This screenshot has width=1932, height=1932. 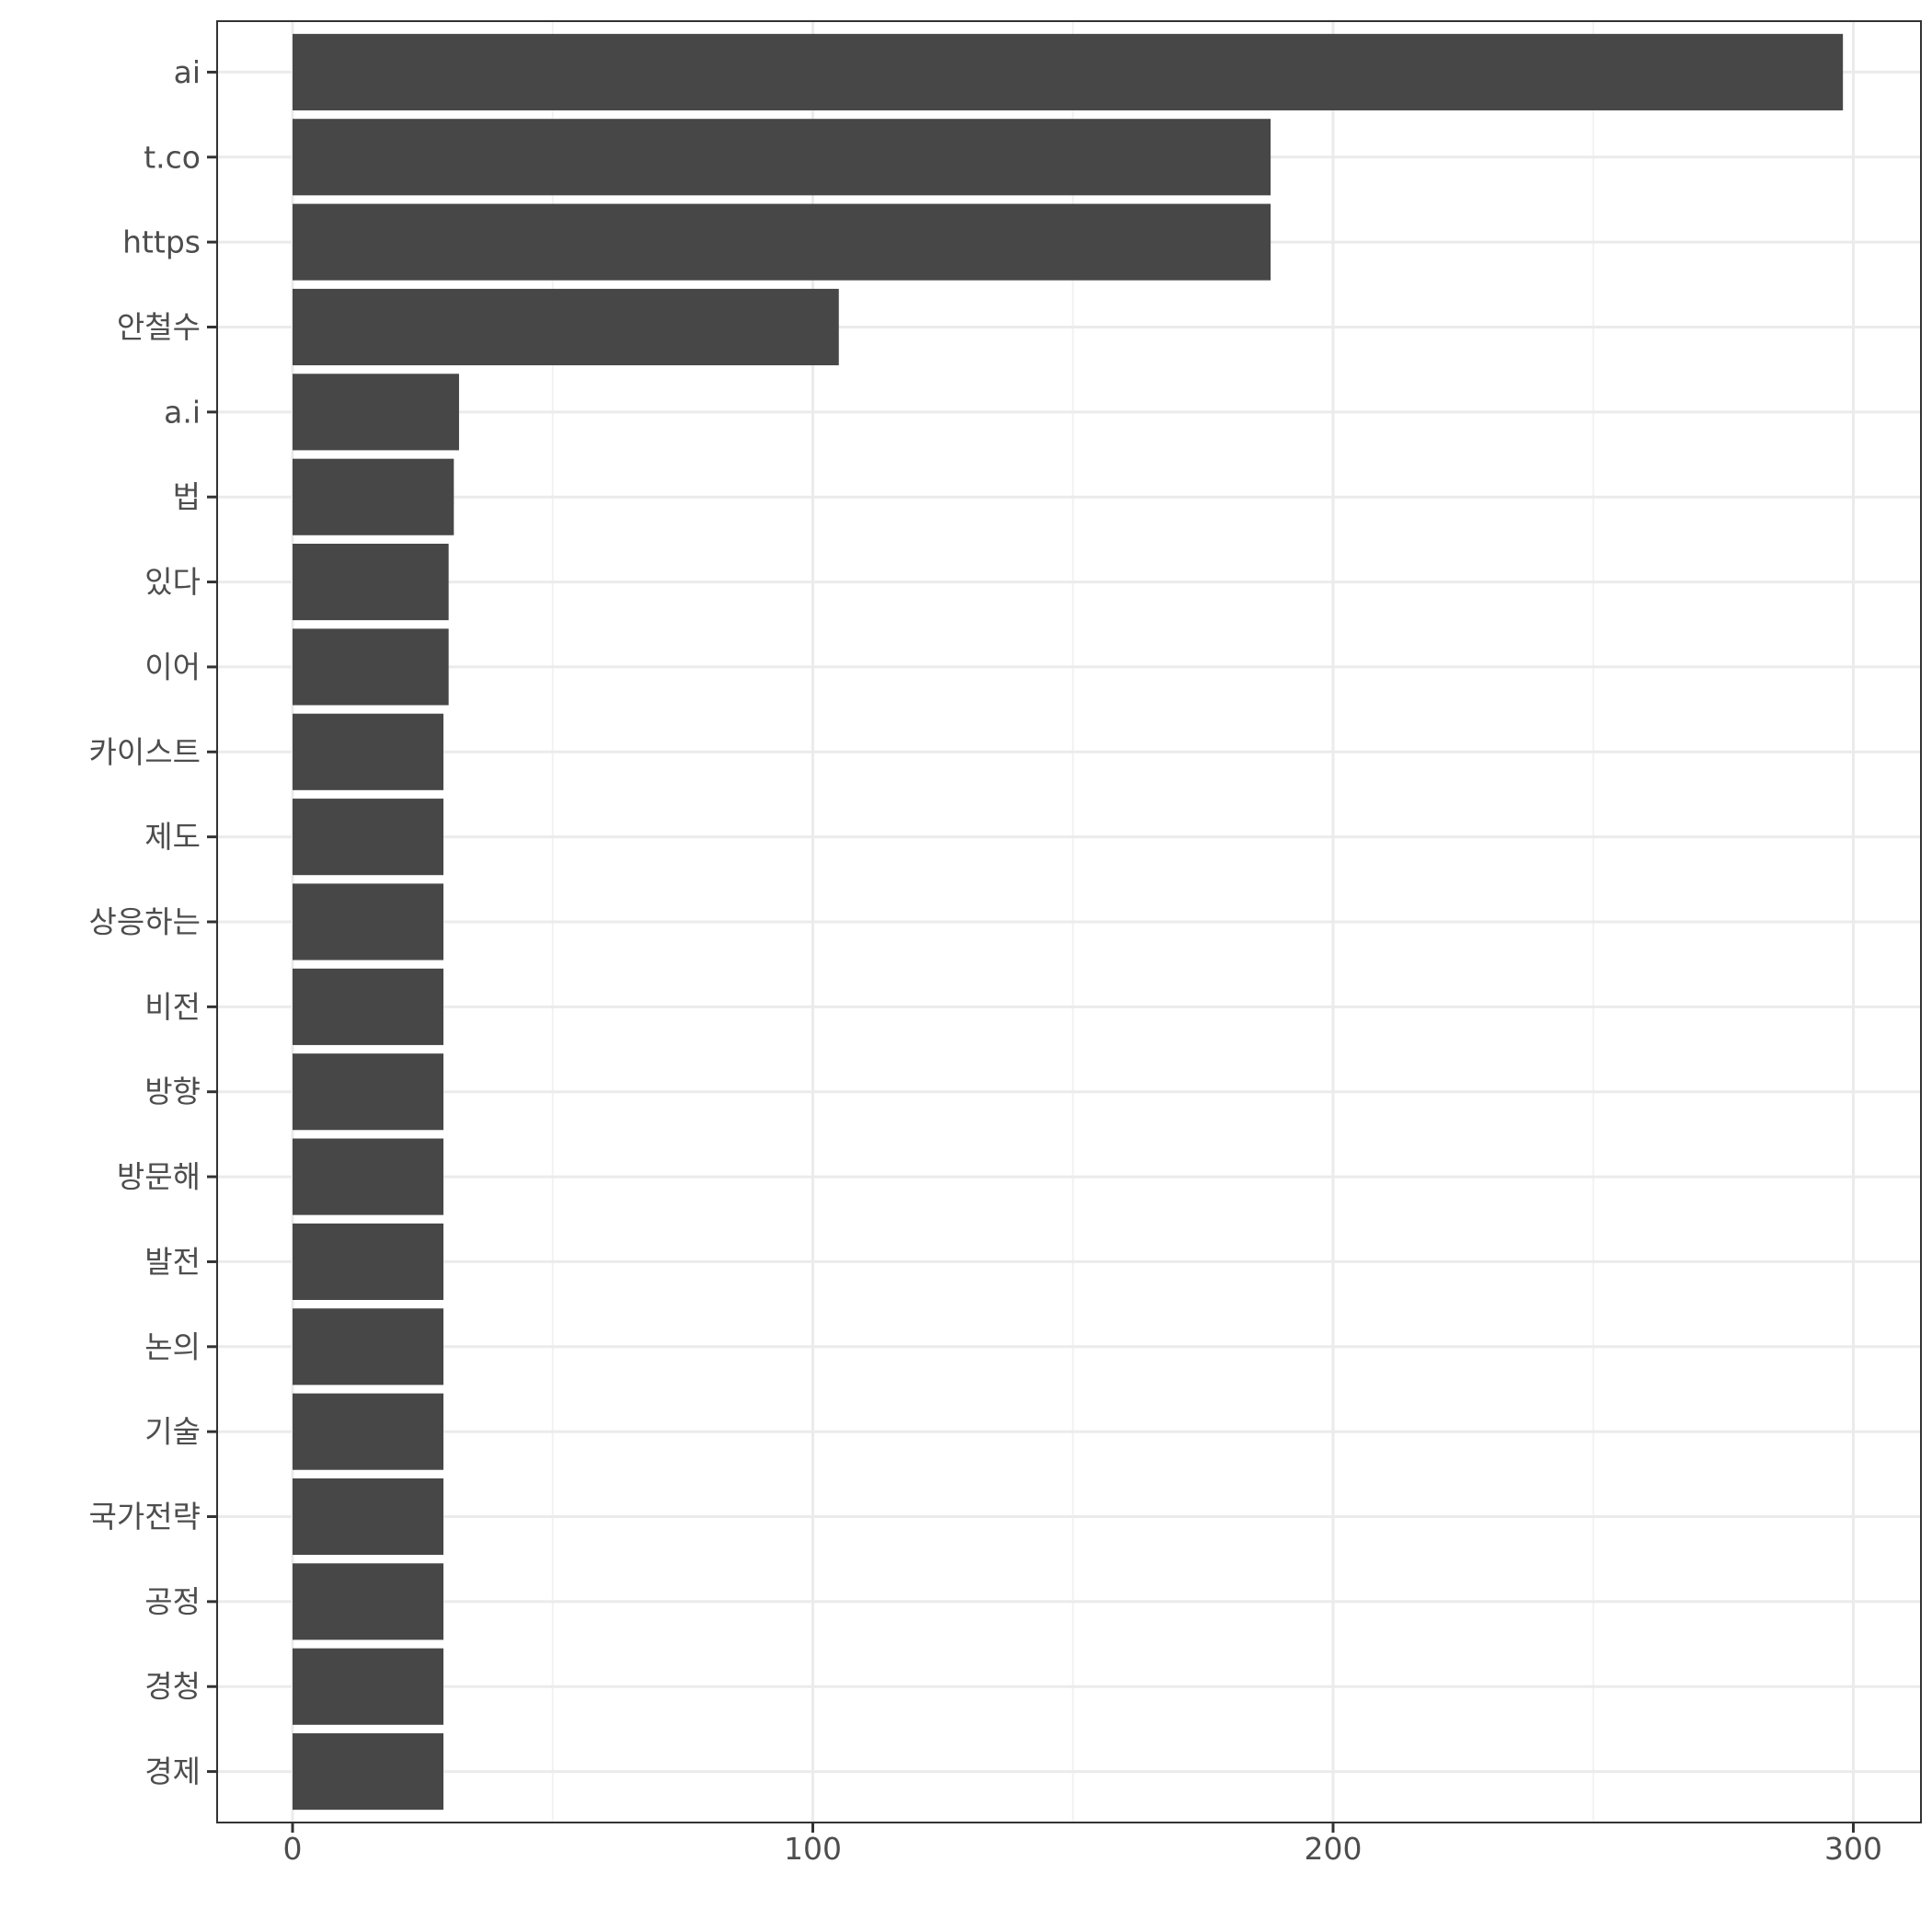 What do you see at coordinates (172, 837) in the screenshot?
I see `y-tick-label: 제도` at bounding box center [172, 837].